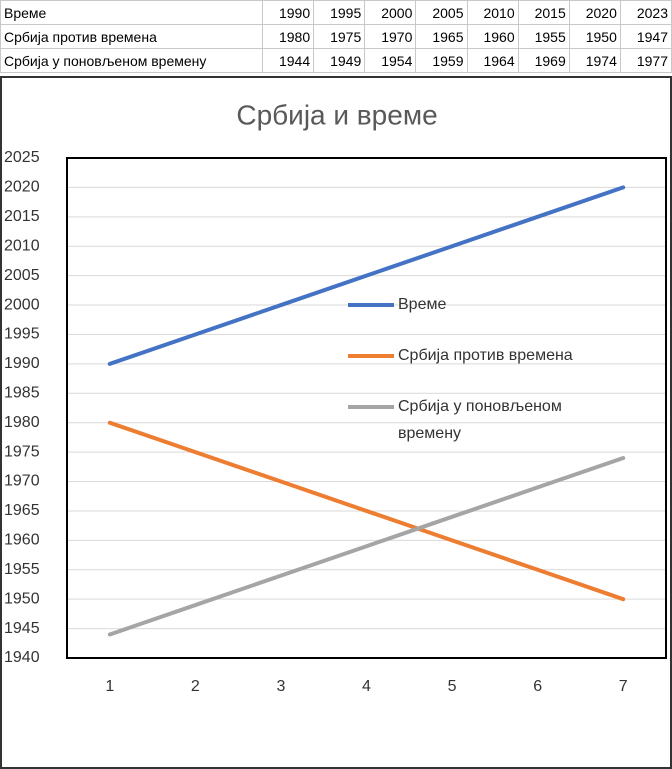 Image resolution: width=672 pixels, height=769 pixels. Describe the element at coordinates (22, 569) in the screenshot. I see `y-tick-label: 1955` at that location.